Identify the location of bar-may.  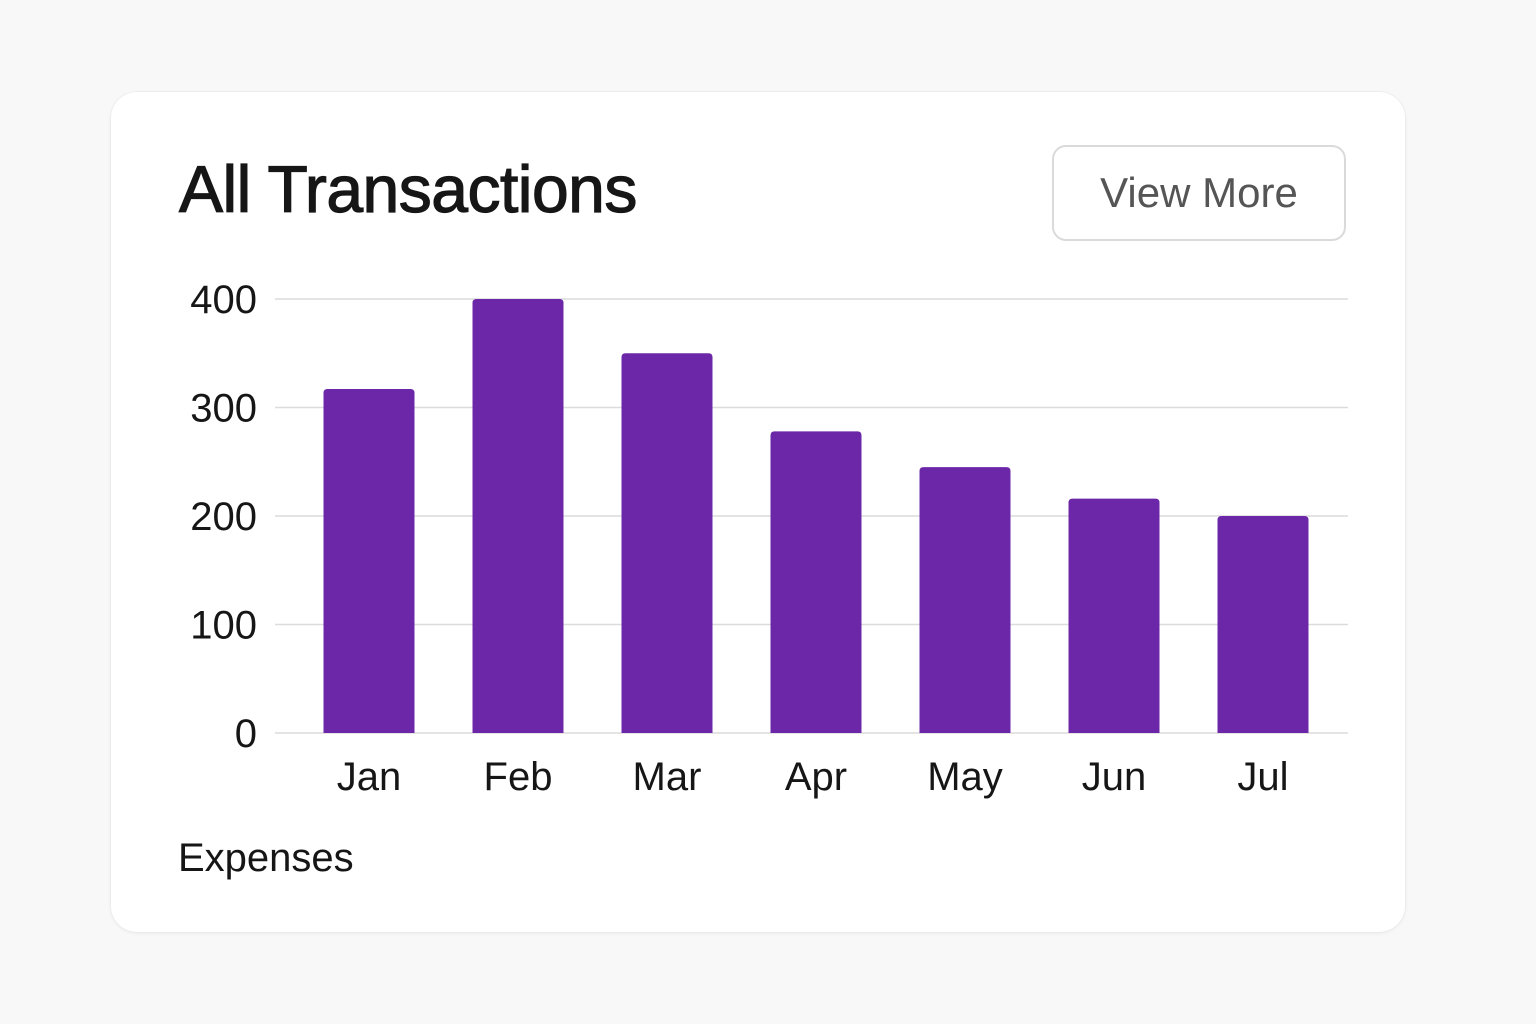
(965, 600).